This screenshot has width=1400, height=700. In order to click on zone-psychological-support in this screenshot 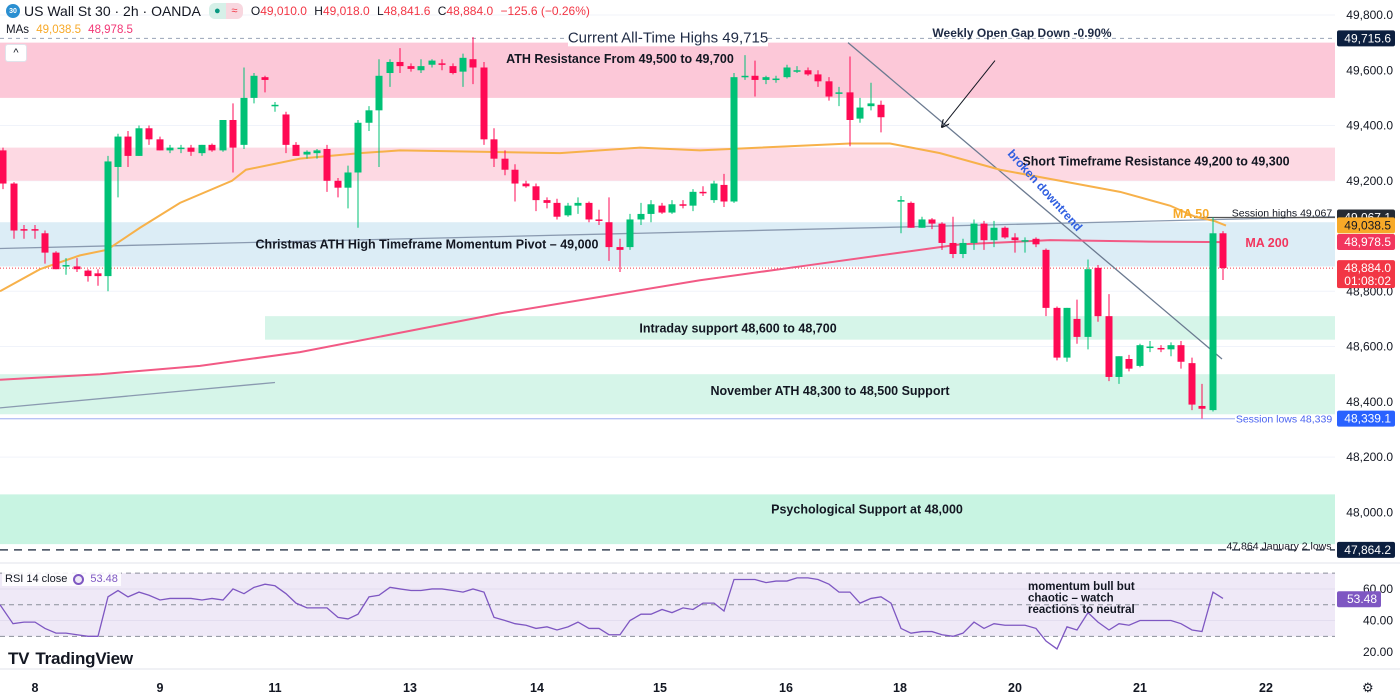, I will do `click(667, 519)`.